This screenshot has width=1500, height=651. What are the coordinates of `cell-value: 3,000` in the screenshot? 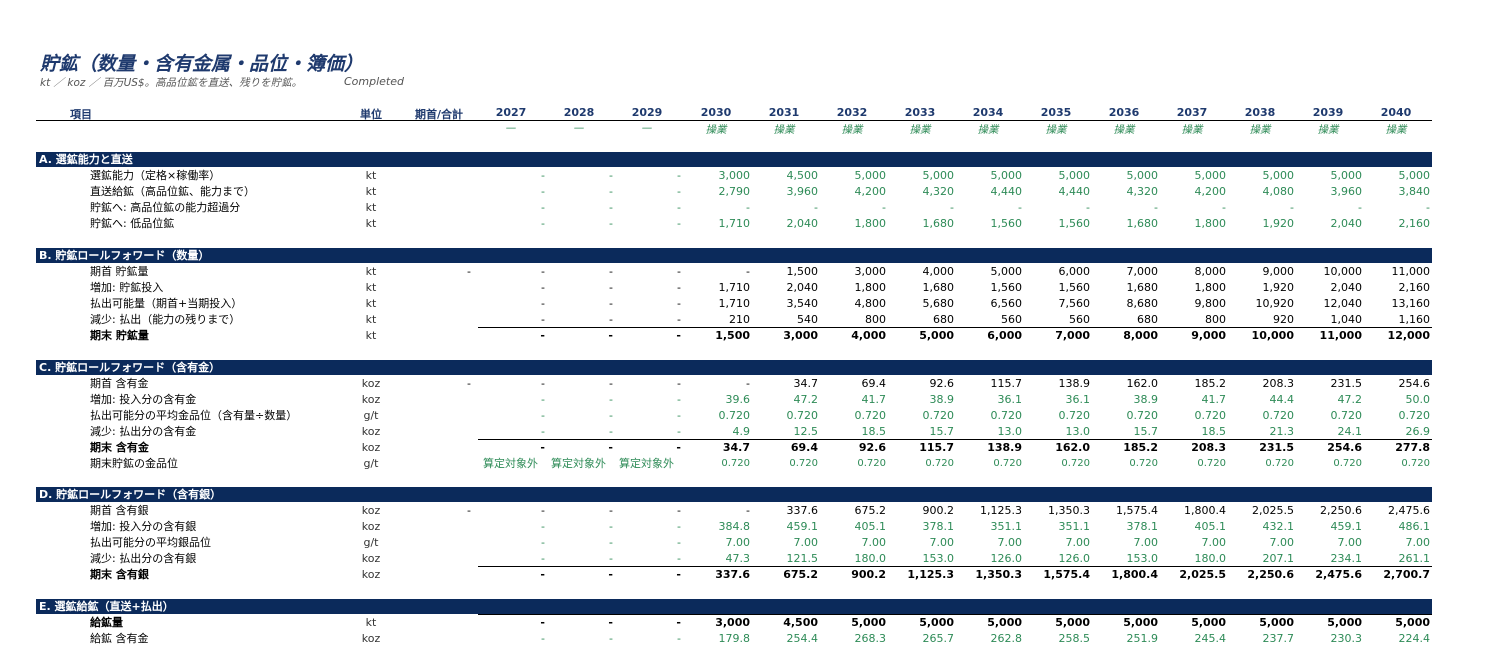 It's located at (734, 175).